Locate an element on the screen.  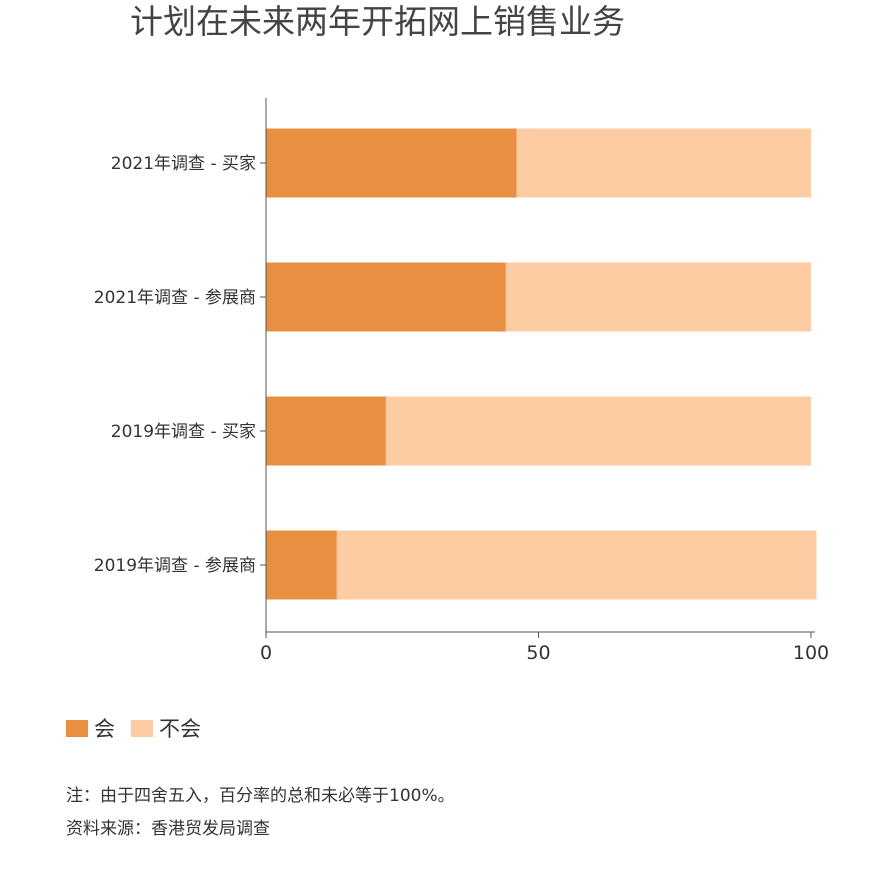
category-label-0: 2021年调查 - 买家 is located at coordinates (183, 164).